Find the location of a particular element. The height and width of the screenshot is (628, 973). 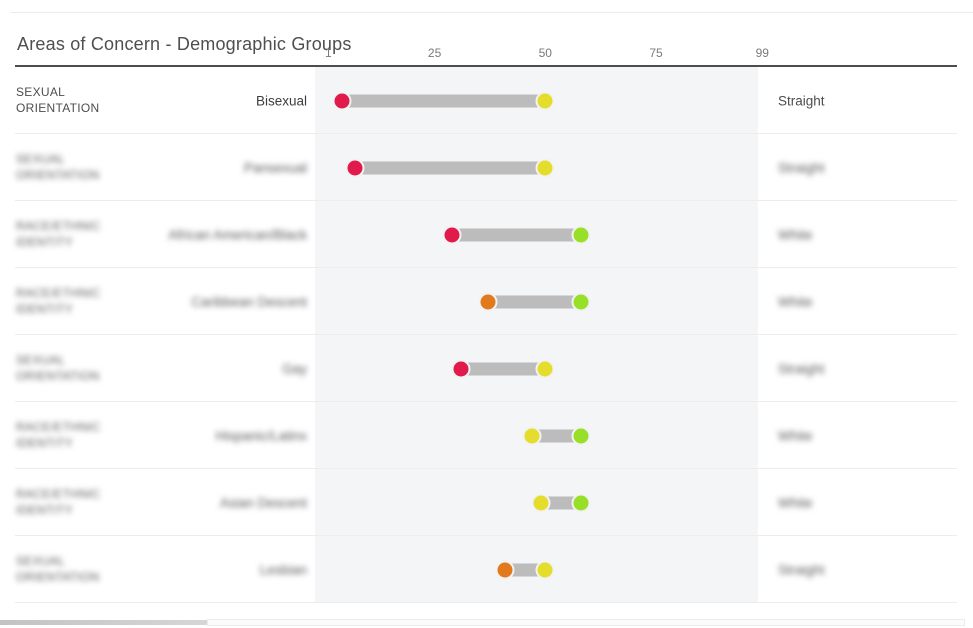

group-label: Bisexual is located at coordinates (281, 100).